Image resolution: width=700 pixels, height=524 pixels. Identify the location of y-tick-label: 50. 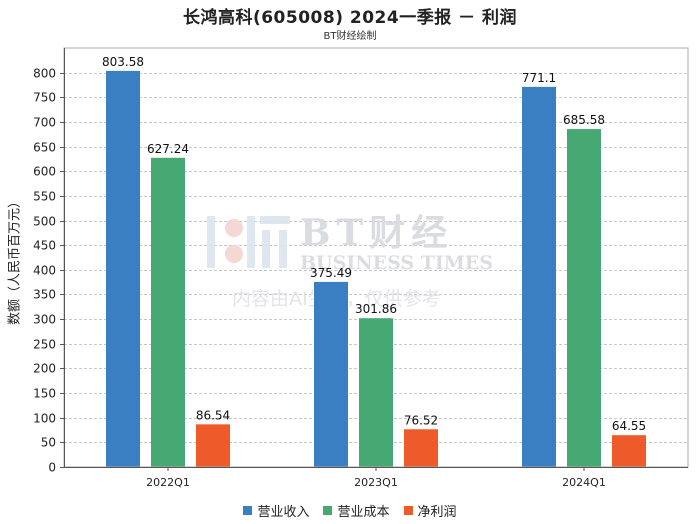
(48, 443).